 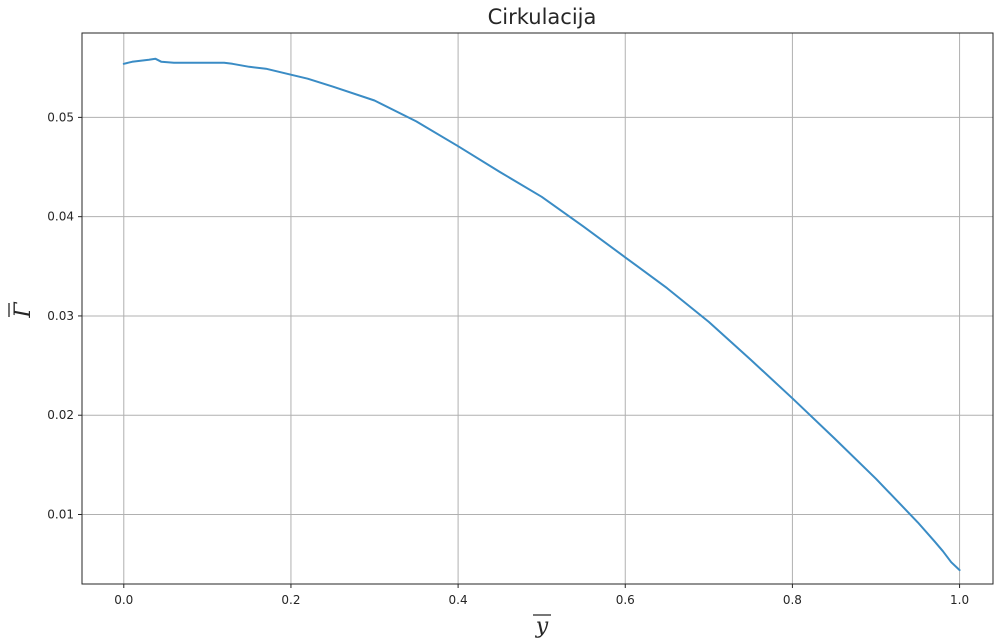 I want to click on x-tick-label: 1.0, so click(x=959, y=600).